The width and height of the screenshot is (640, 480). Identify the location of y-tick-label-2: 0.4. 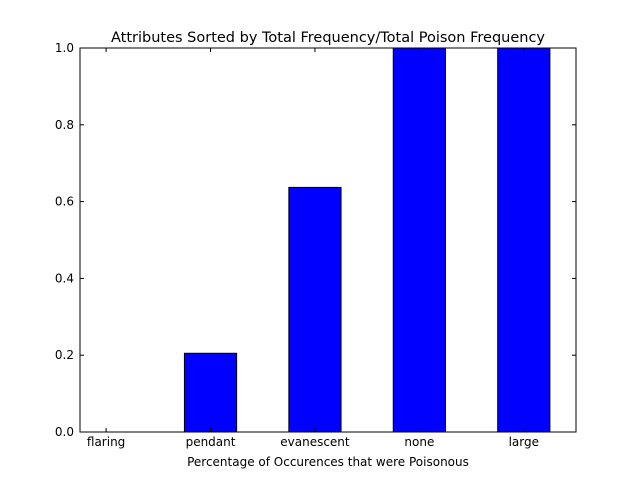
(64, 278).